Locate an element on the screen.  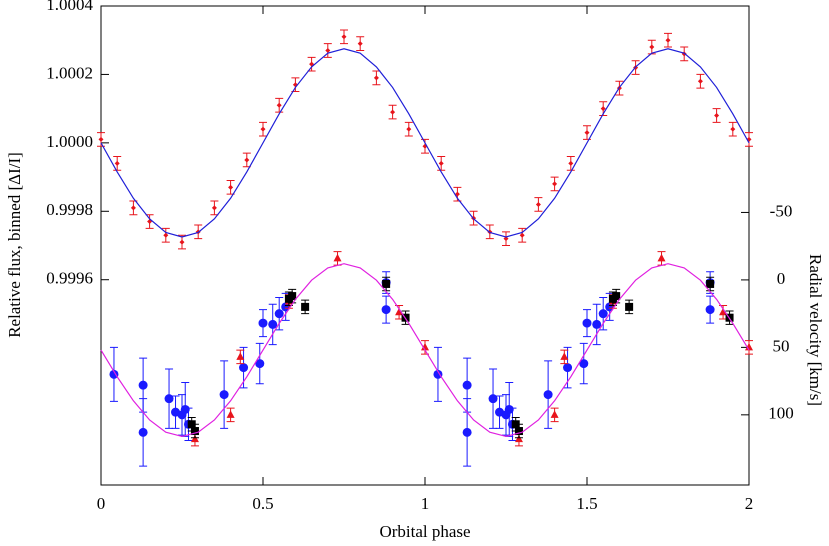
y-tick-label: 0.9998 is located at coordinates (69, 209).